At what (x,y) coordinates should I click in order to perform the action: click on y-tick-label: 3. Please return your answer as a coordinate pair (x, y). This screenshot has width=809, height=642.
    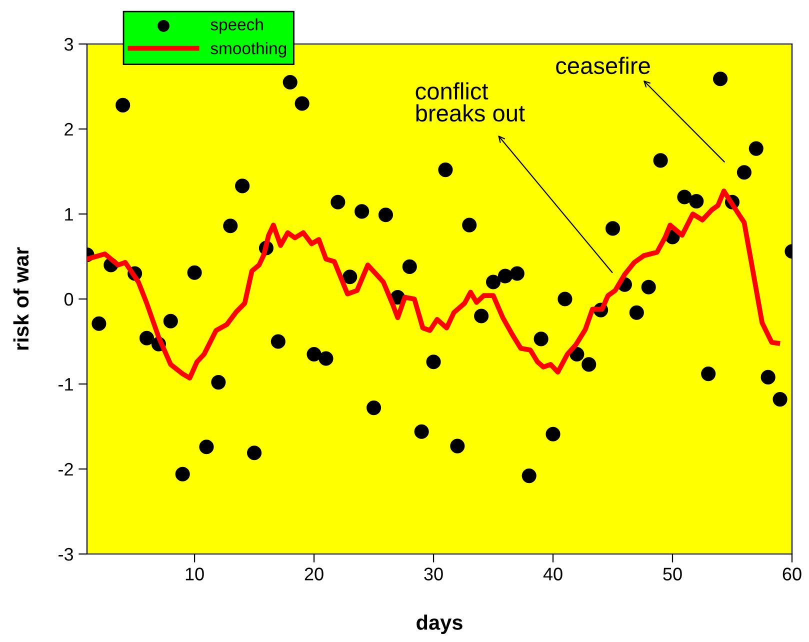
    Looking at the image, I should click on (69, 44).